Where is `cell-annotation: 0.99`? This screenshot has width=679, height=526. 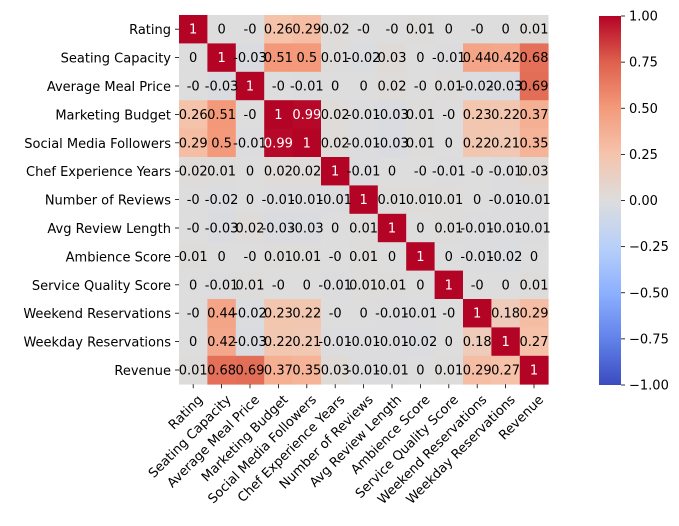
cell-annotation: 0.99 is located at coordinates (278, 143).